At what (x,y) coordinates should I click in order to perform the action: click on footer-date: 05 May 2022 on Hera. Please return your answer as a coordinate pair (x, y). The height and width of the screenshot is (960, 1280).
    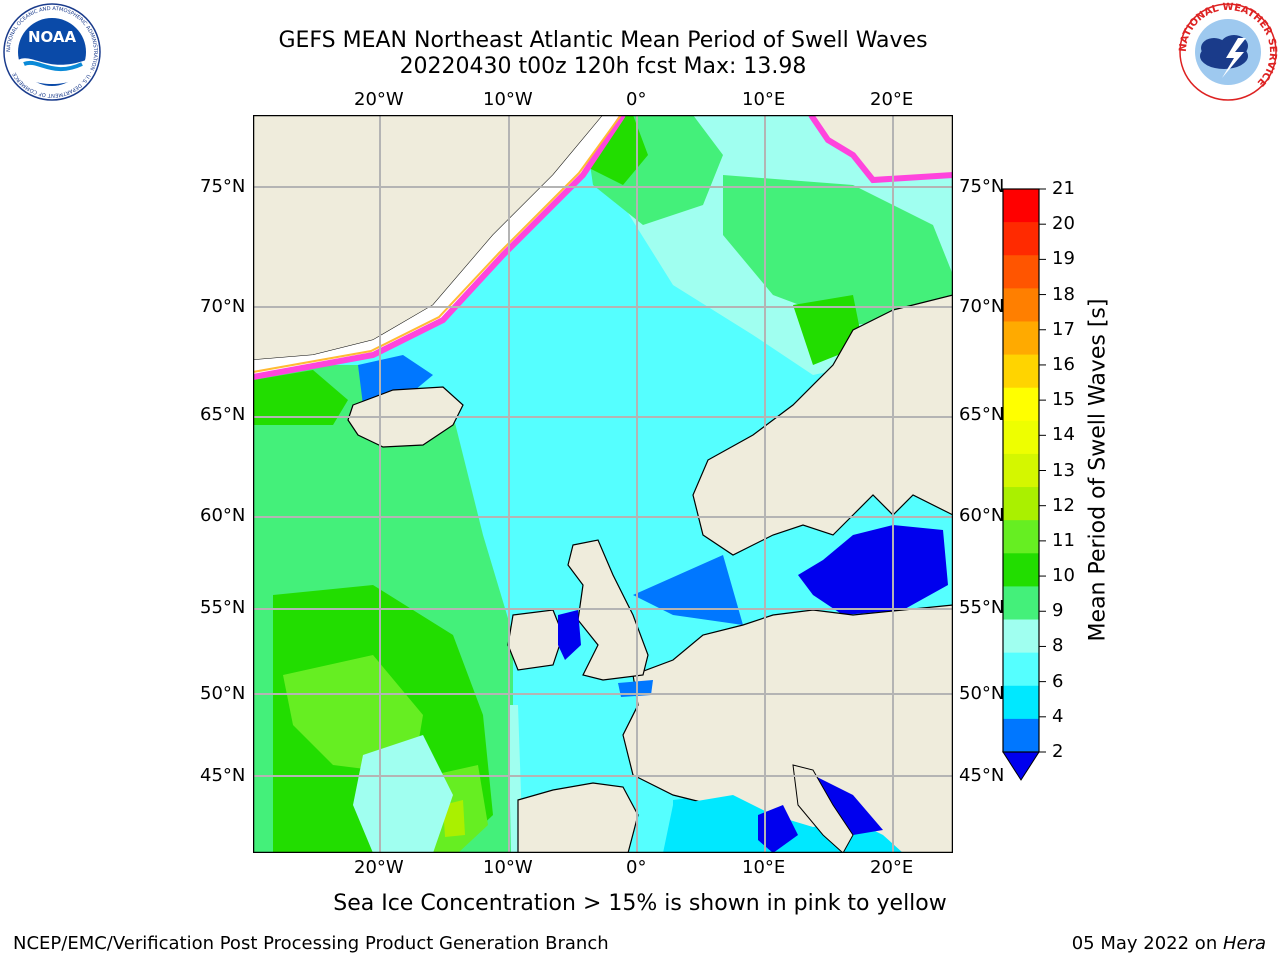
    Looking at the image, I should click on (1169, 943).